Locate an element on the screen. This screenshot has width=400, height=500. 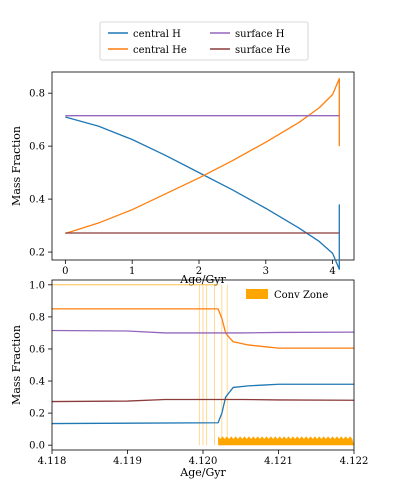
chart-bottom-ylabel: Mass Fraction is located at coordinates (16, 365).